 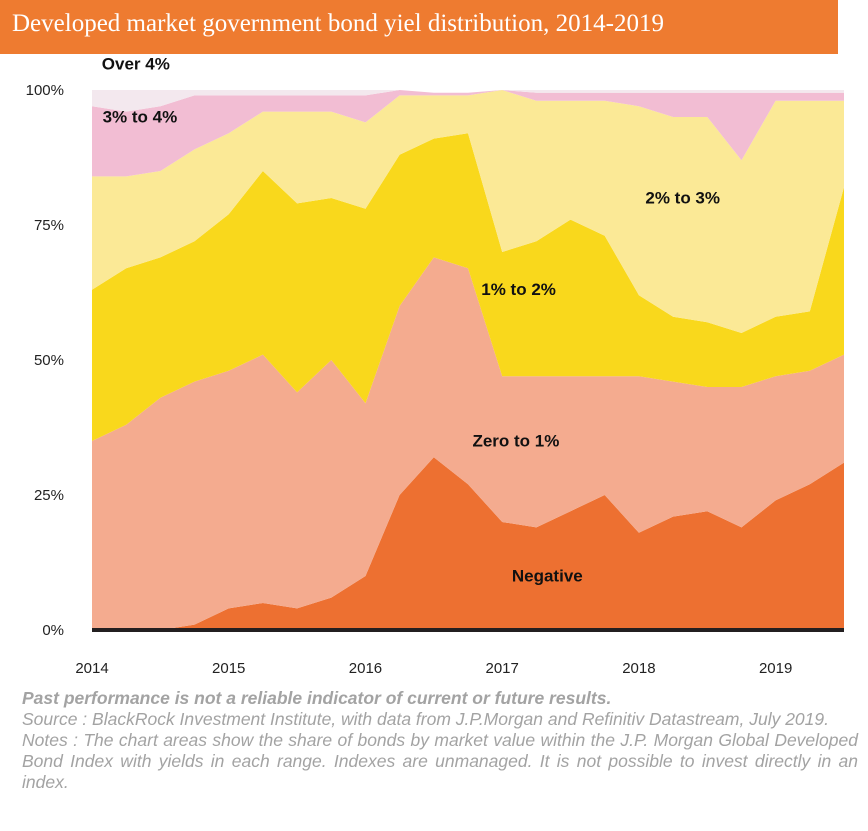 I want to click on y-axis-ticks: 0% 25% 50% 75% 100%, so click(x=45, y=360).